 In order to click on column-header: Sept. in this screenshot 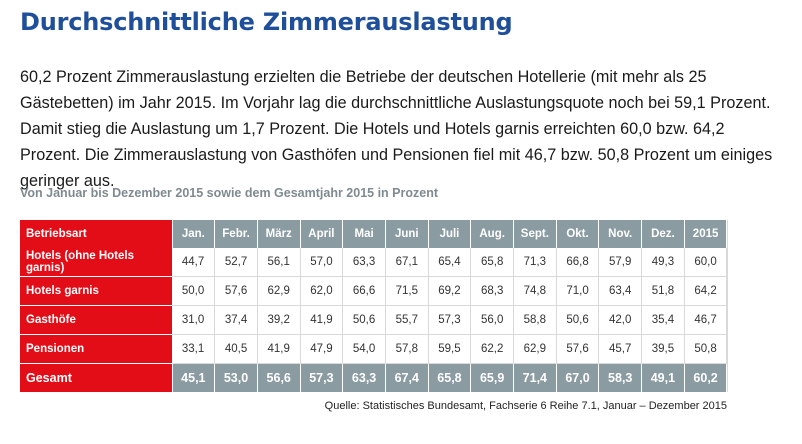, I will do `click(535, 234)`.